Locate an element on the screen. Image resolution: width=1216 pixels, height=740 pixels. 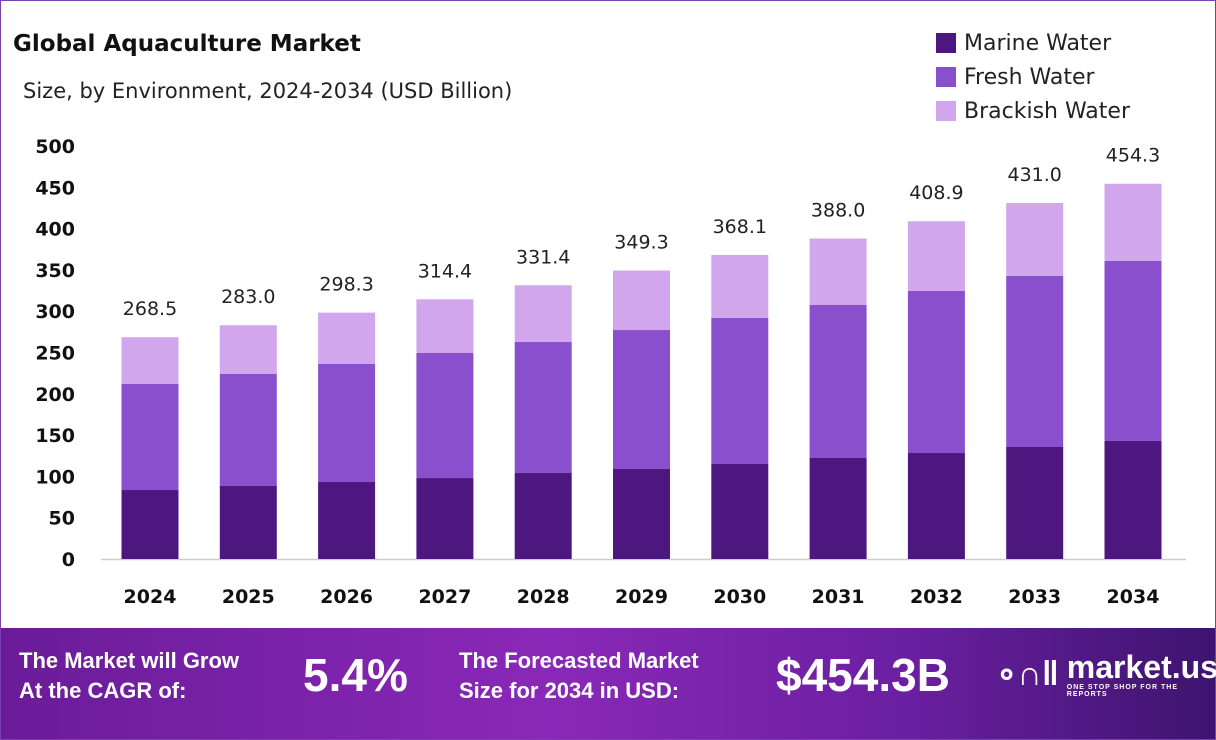
data-label: 283.0 is located at coordinates (248, 297).